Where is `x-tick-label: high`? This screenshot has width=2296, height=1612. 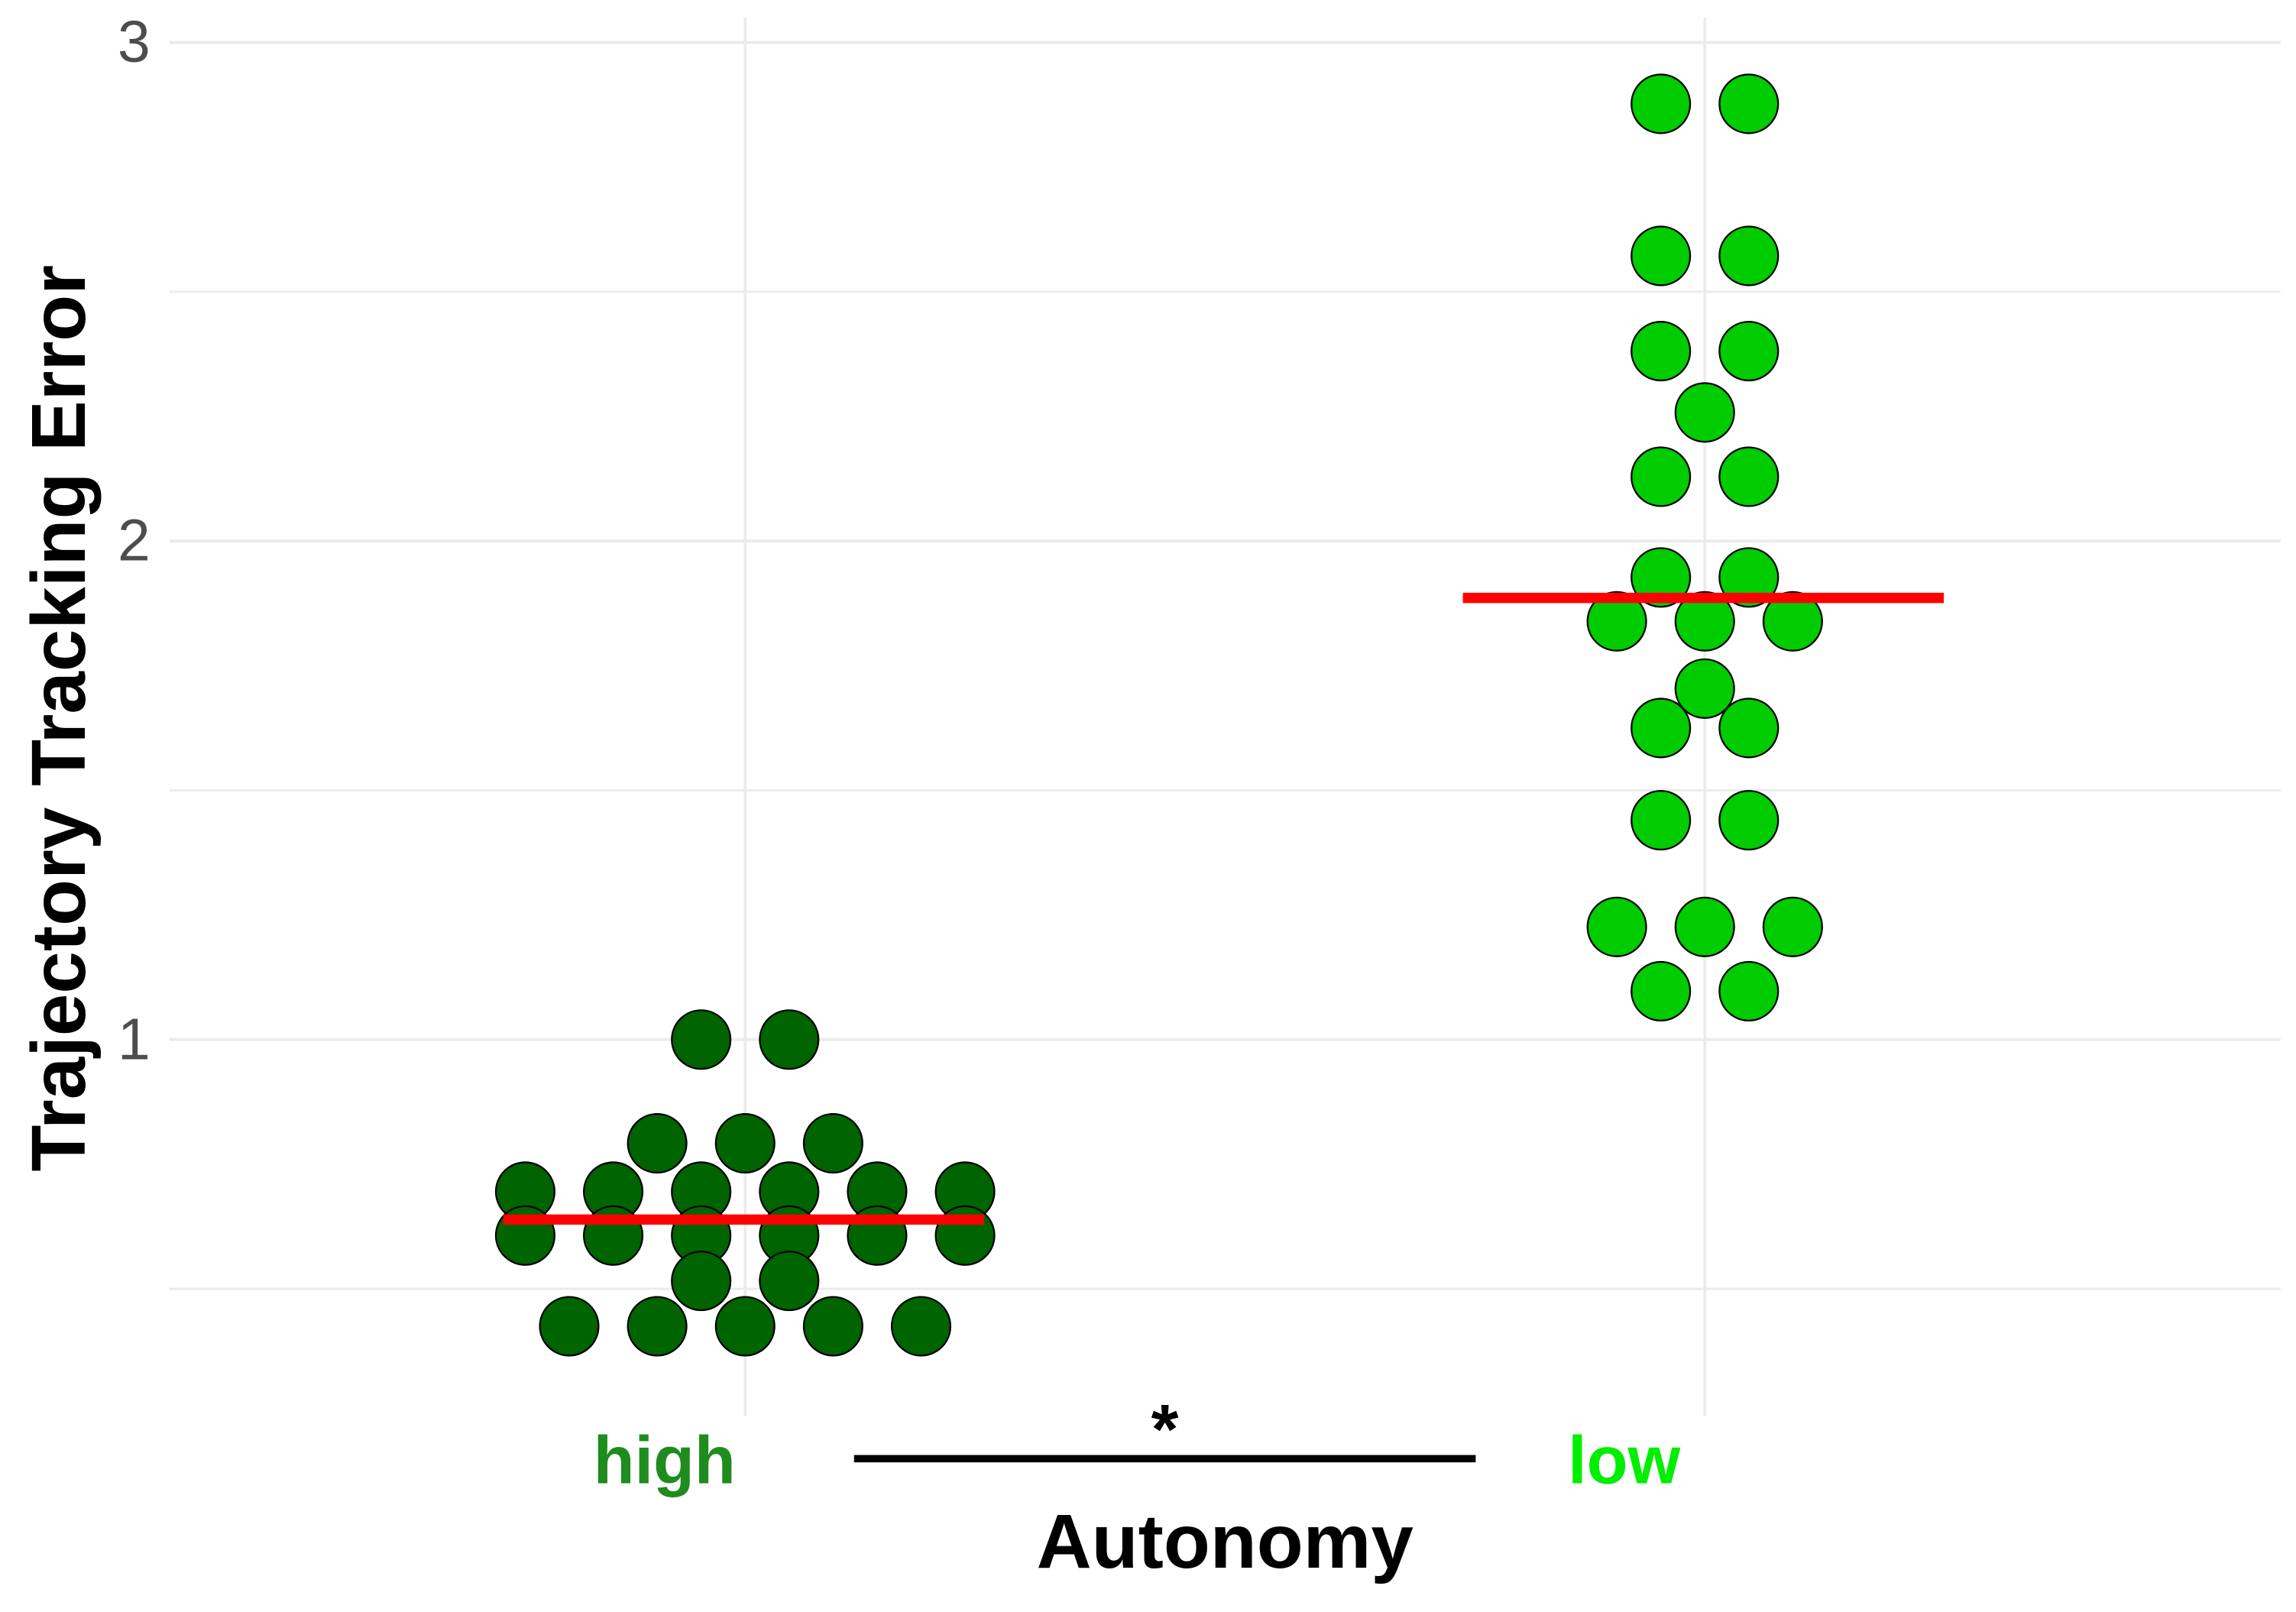
x-tick-label: high is located at coordinates (665, 1460).